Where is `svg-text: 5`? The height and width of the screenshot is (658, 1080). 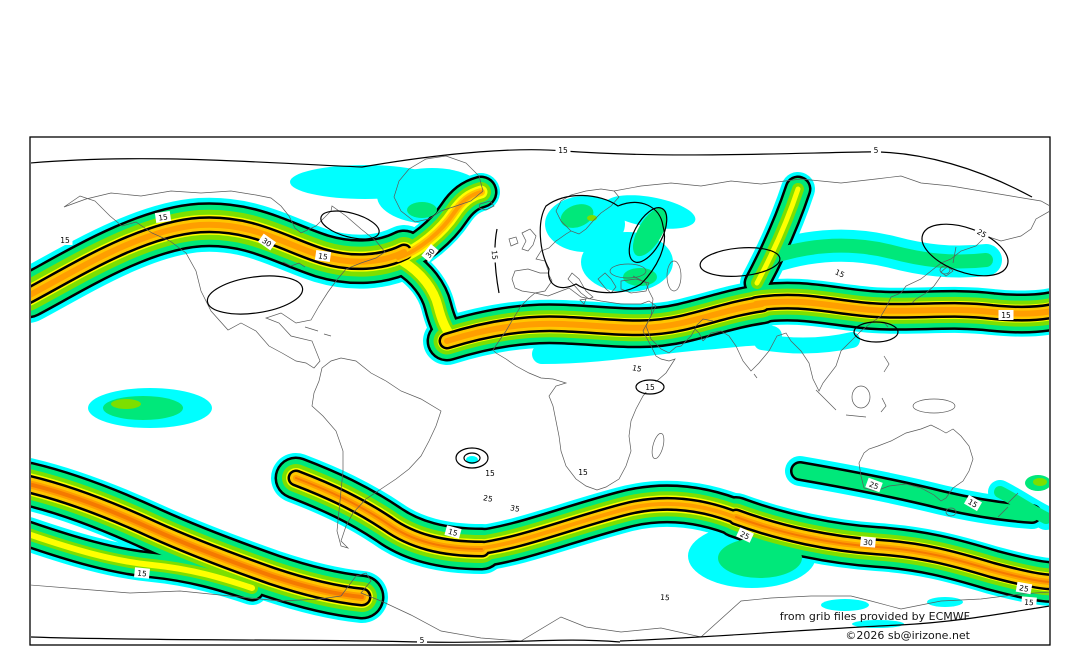
svg-text: 5 is located at coordinates (876, 150).